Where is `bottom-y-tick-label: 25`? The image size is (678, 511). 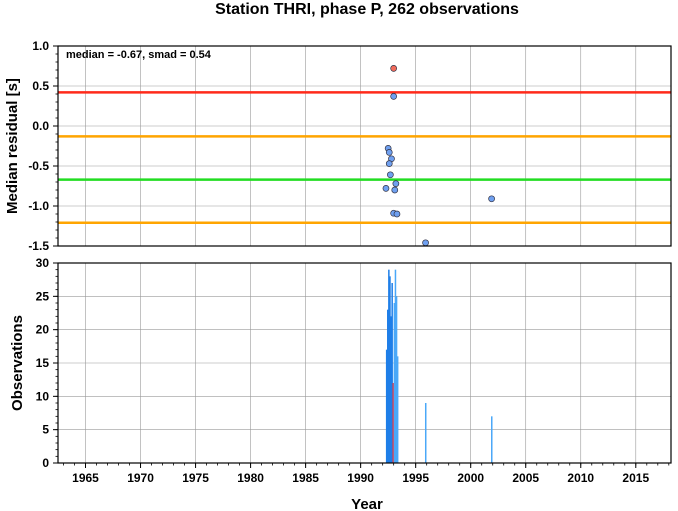 bottom-y-tick-label: 25 is located at coordinates (43, 296).